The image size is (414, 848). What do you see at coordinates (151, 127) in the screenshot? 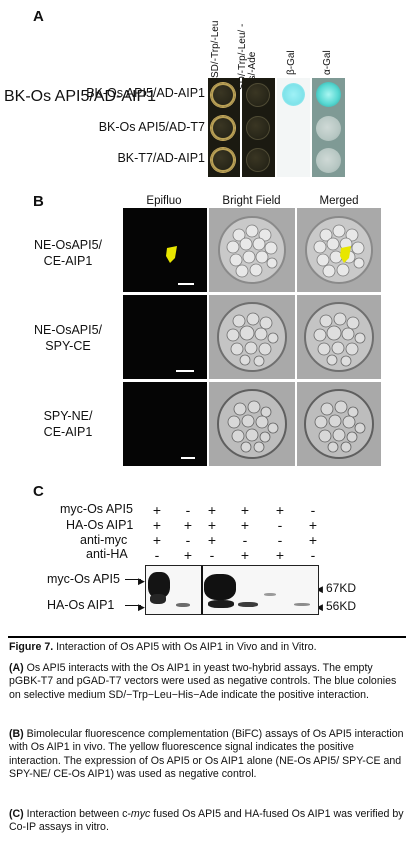
I see `panel-a-row-label: BK-Os API5/AD-T7` at bounding box center [151, 127].